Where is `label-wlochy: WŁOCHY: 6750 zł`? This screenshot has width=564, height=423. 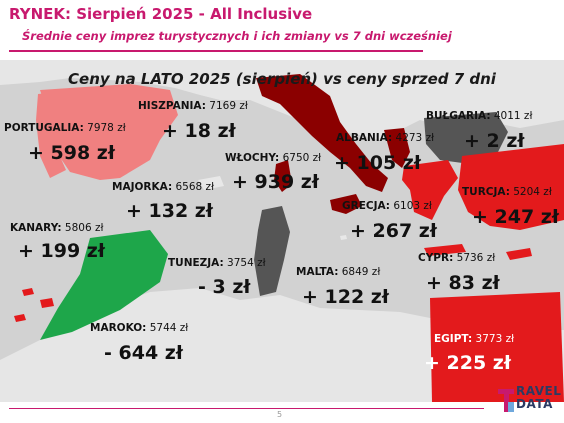
label-wlochy: WŁOCHY: 6750 zł is located at coordinates (273, 158).